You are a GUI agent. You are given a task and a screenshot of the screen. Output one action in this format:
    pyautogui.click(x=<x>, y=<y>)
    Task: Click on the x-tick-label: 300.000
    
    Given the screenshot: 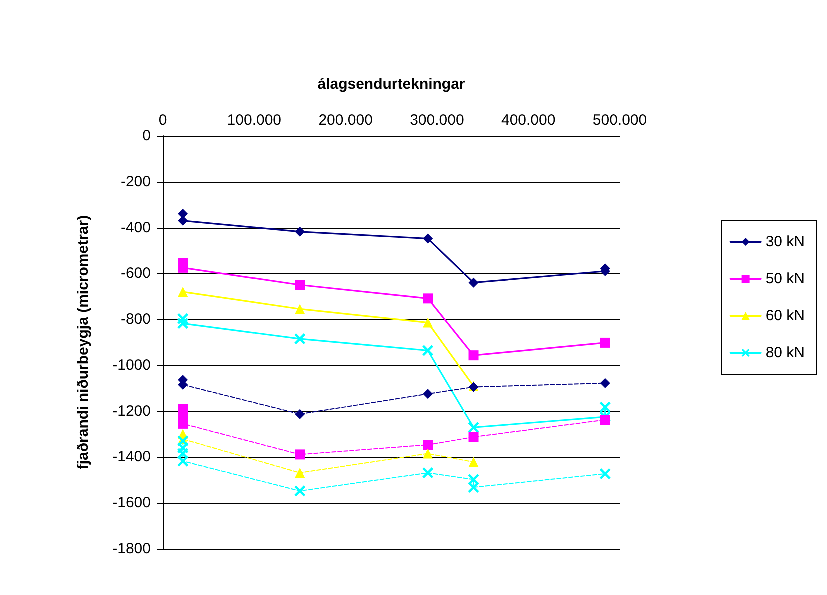 What is the action you would take?
    pyautogui.click(x=437, y=120)
    